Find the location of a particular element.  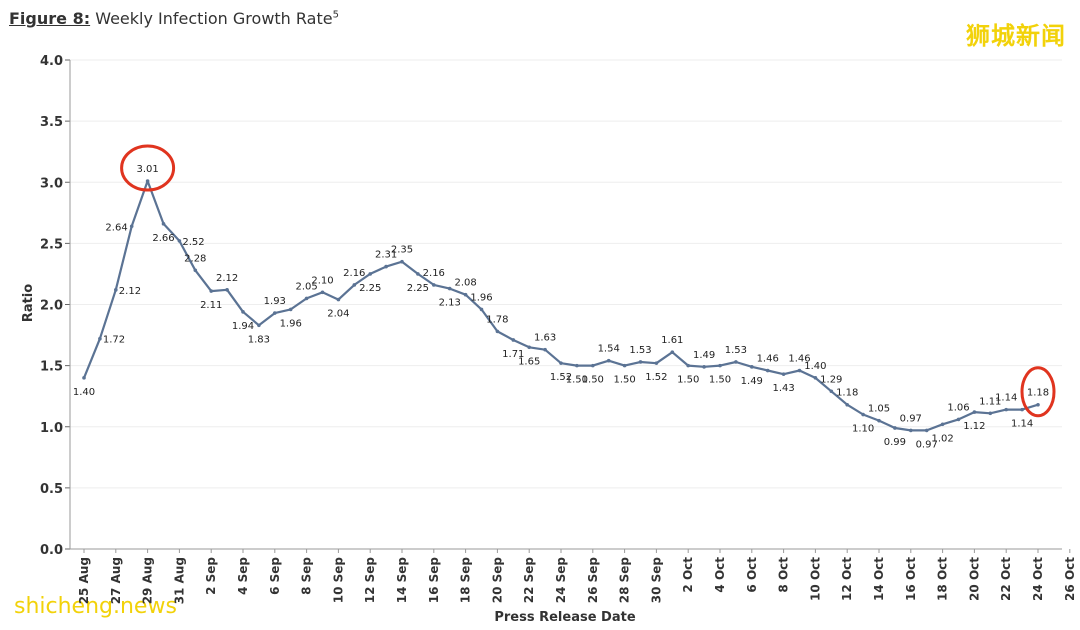

x-tick-label: 20 Sep is located at coordinates (497, 580).